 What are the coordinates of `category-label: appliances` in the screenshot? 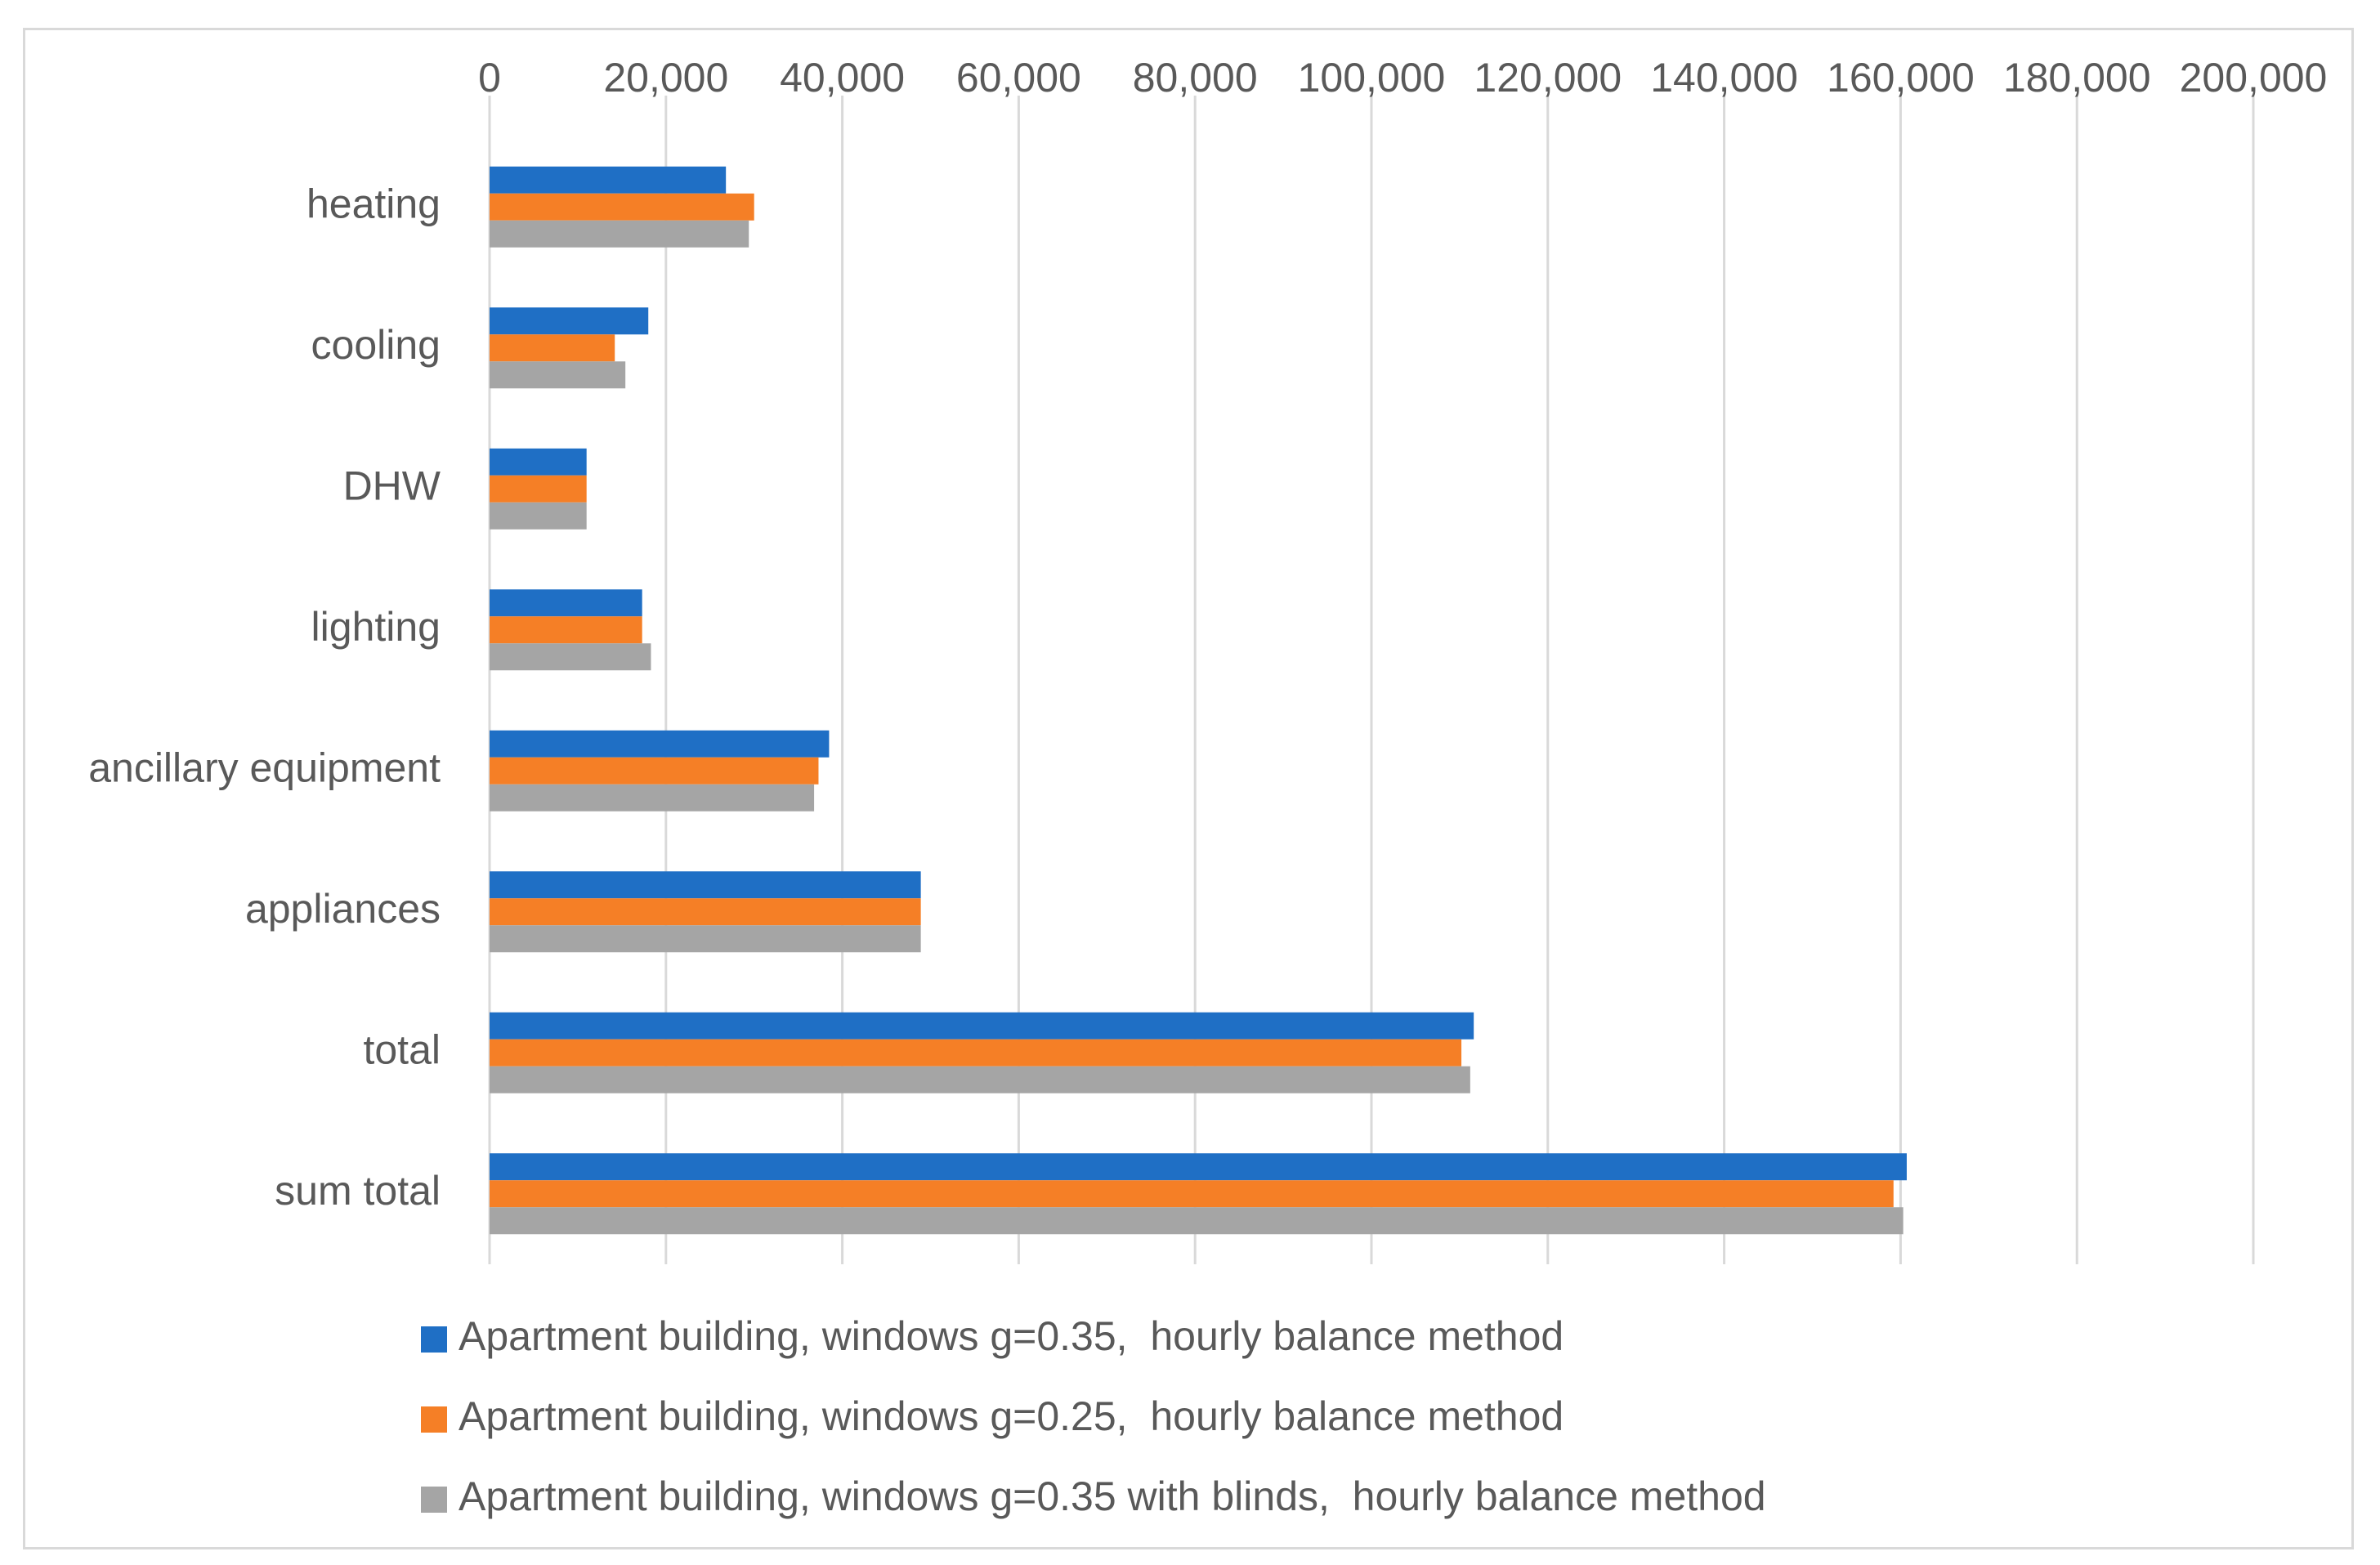 It's located at (343, 909).